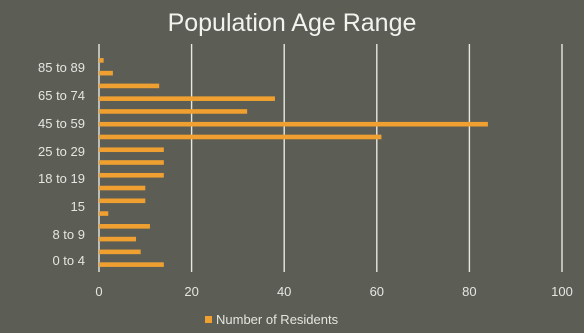 Image resolution: width=584 pixels, height=333 pixels. I want to click on y-tick-label: 45 to 59, so click(61, 123).